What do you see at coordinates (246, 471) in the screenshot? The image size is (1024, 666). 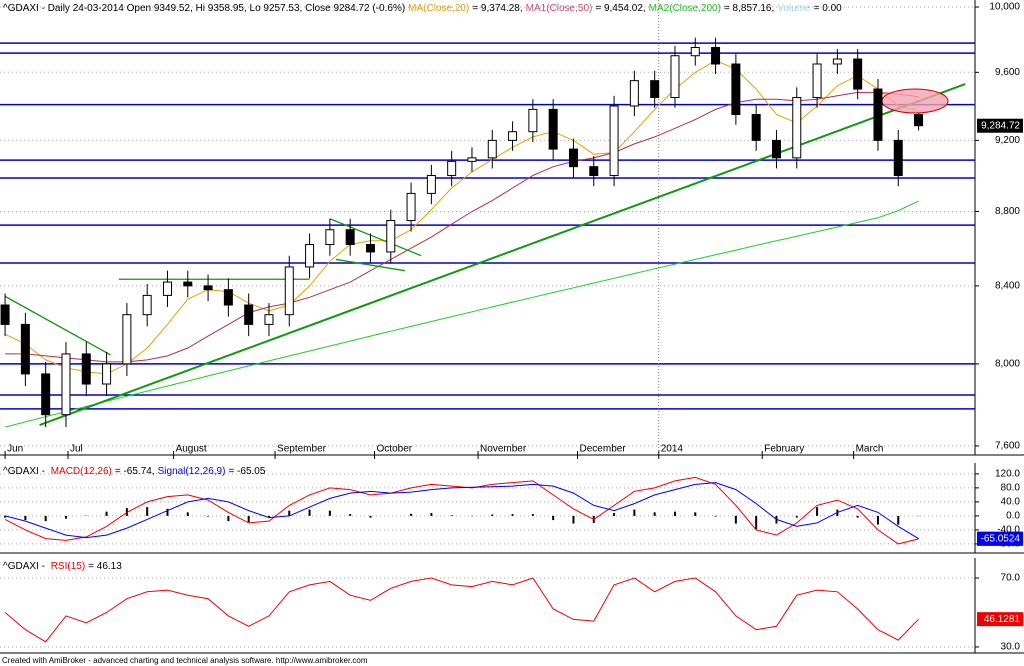 I see `header-text: = -65.05` at bounding box center [246, 471].